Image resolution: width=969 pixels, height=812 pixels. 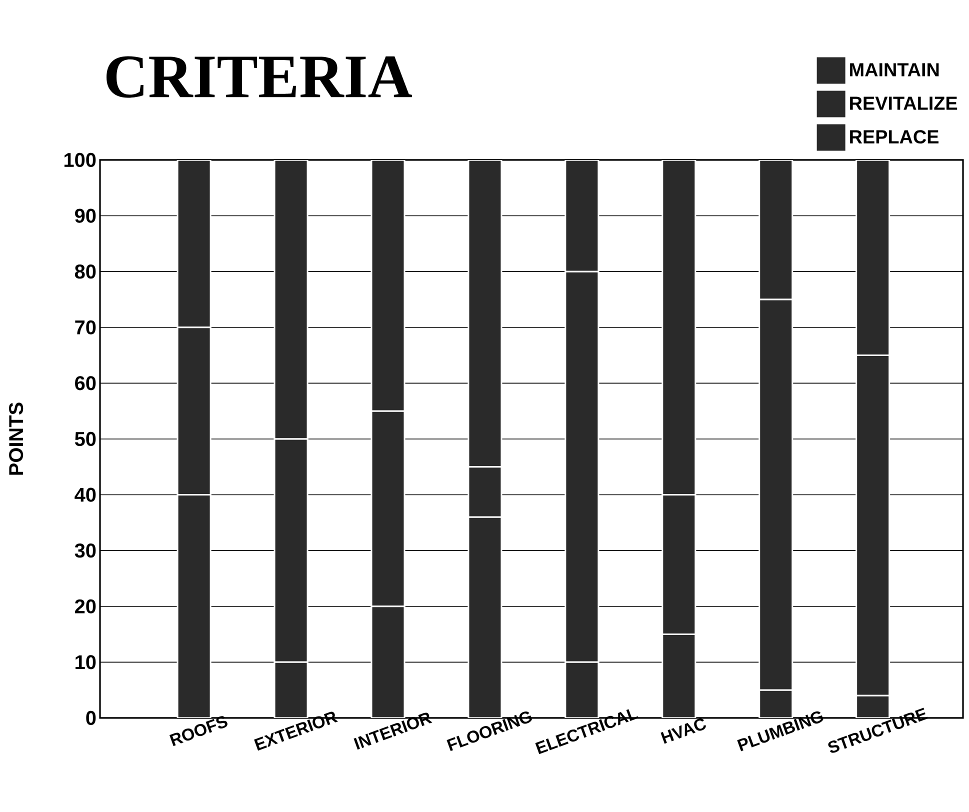 I want to click on y-tick-label: 50, so click(x=85, y=439).